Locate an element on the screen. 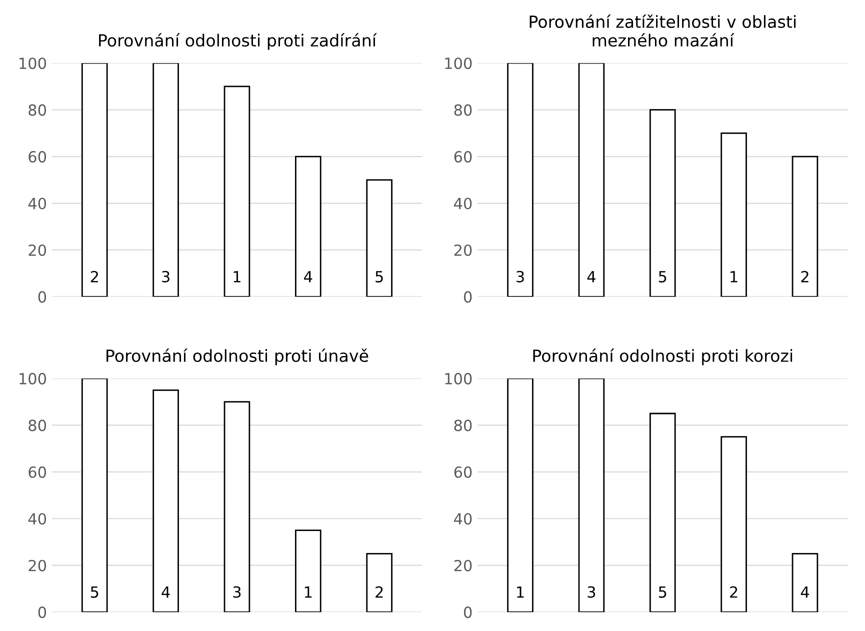 The image size is (865, 631). chart-title: Porovnání odolnosti proti zadírání is located at coordinates (238, 41).